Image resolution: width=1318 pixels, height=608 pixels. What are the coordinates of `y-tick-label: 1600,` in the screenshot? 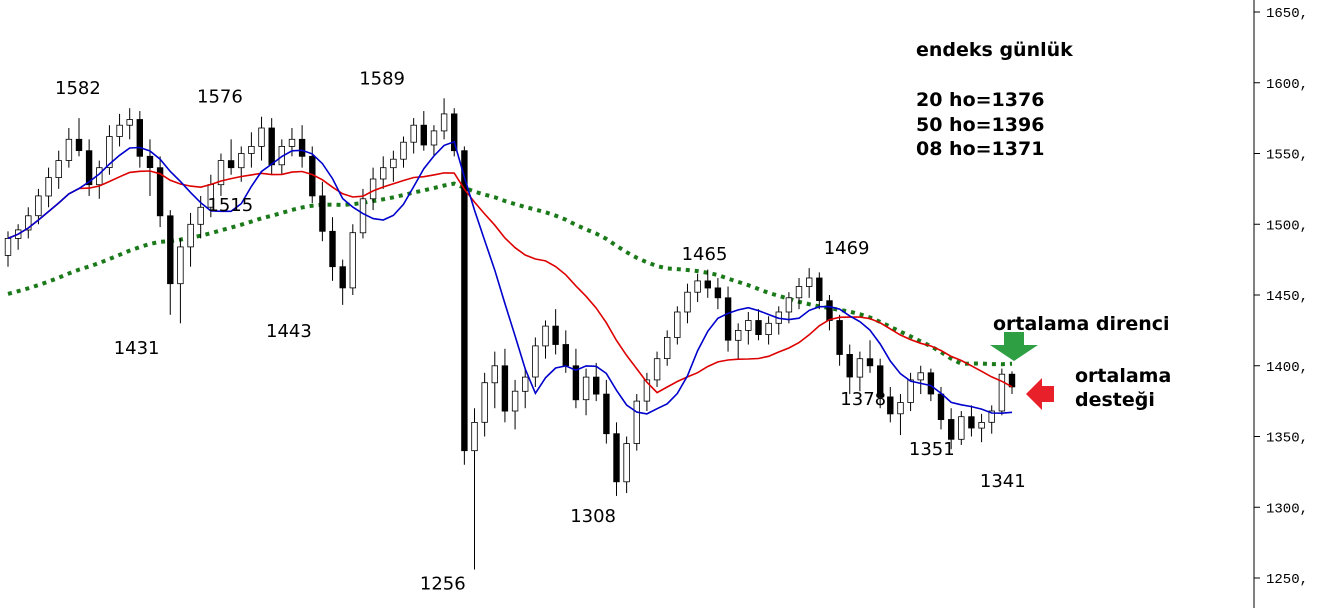 It's located at (1287, 85).